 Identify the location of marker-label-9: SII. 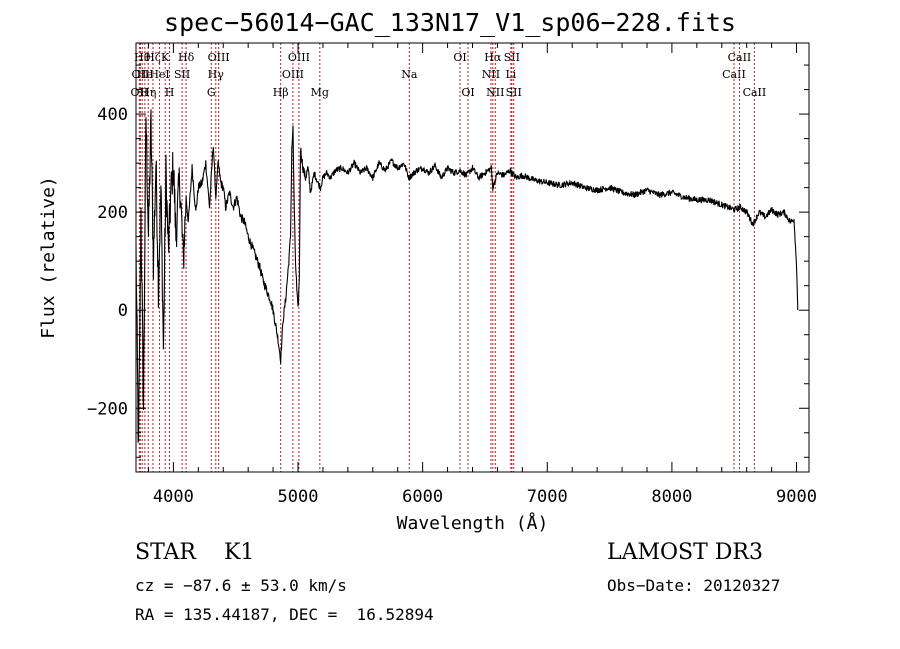
(182, 74).